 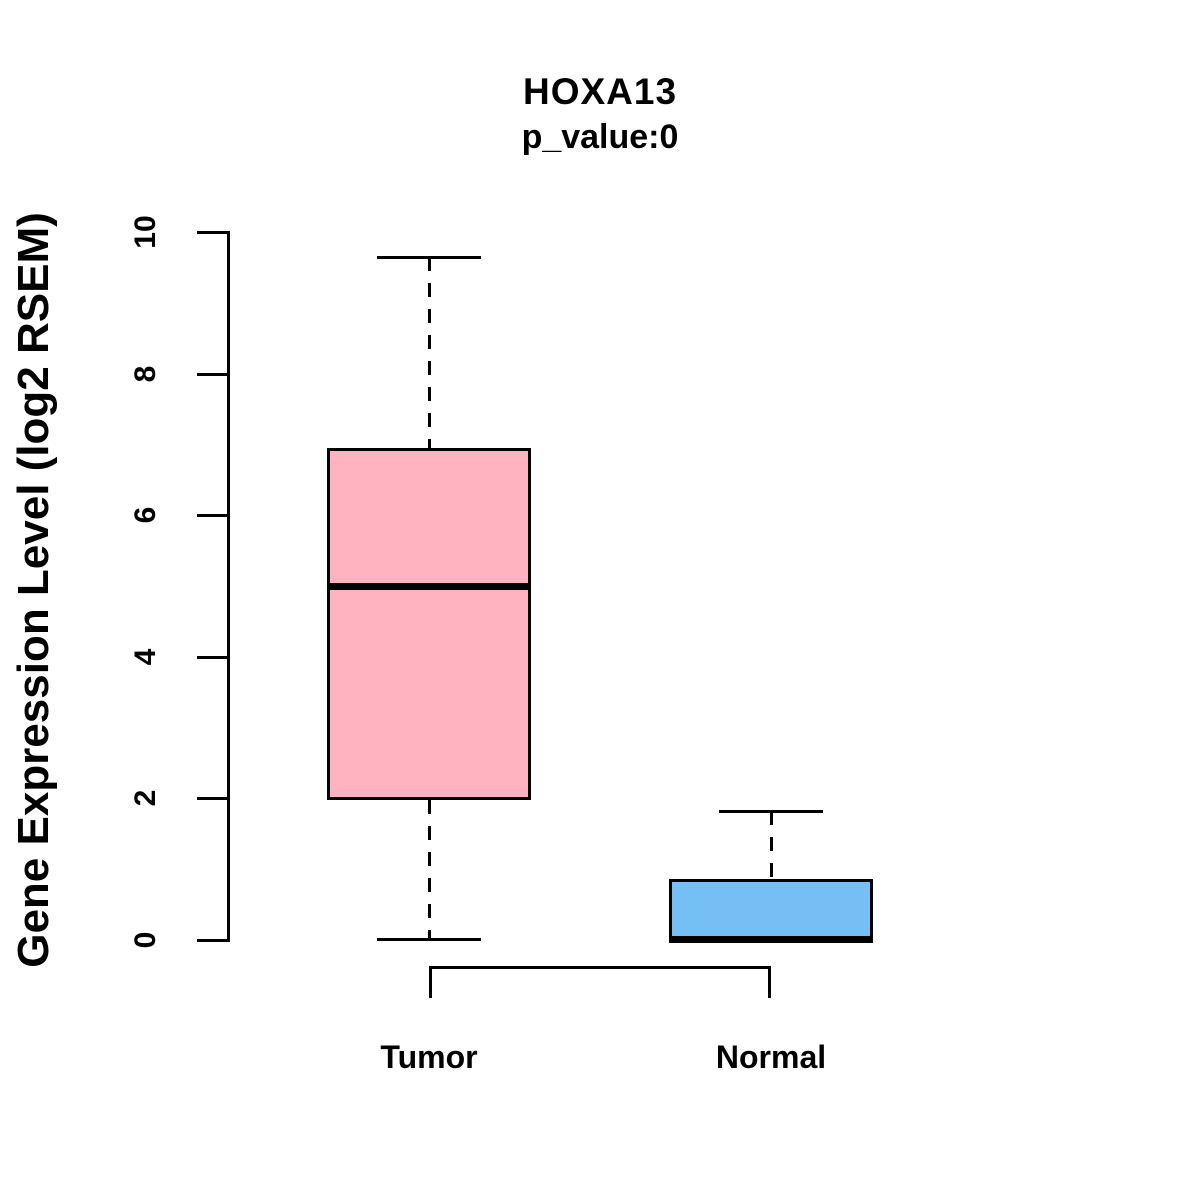 I want to click on chart-subtitle: p_value:0, so click(x=600, y=137).